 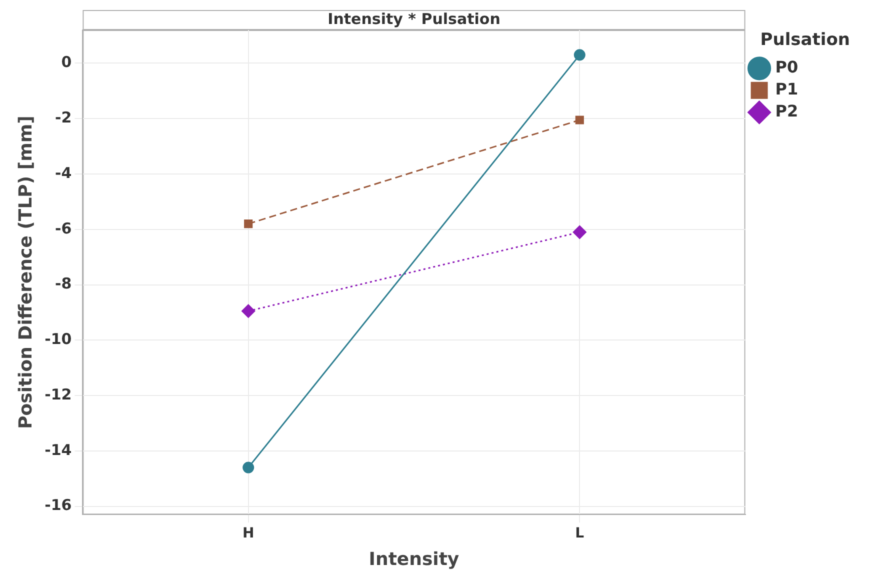 I want to click on y-tick-label: -6, so click(x=63, y=228).